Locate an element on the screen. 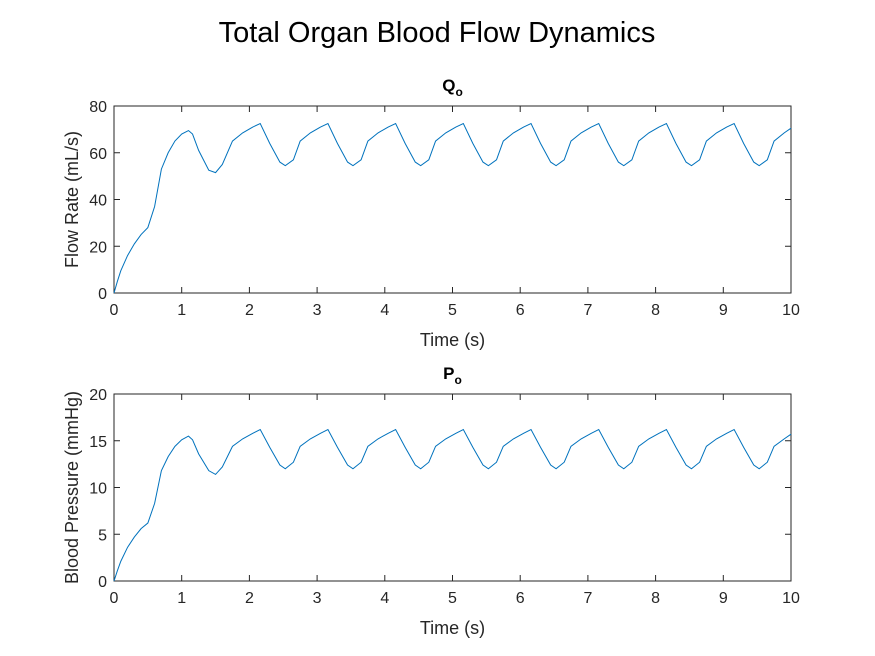 The width and height of the screenshot is (875, 656). pressure-x-tick-label: 9 is located at coordinates (723, 598).